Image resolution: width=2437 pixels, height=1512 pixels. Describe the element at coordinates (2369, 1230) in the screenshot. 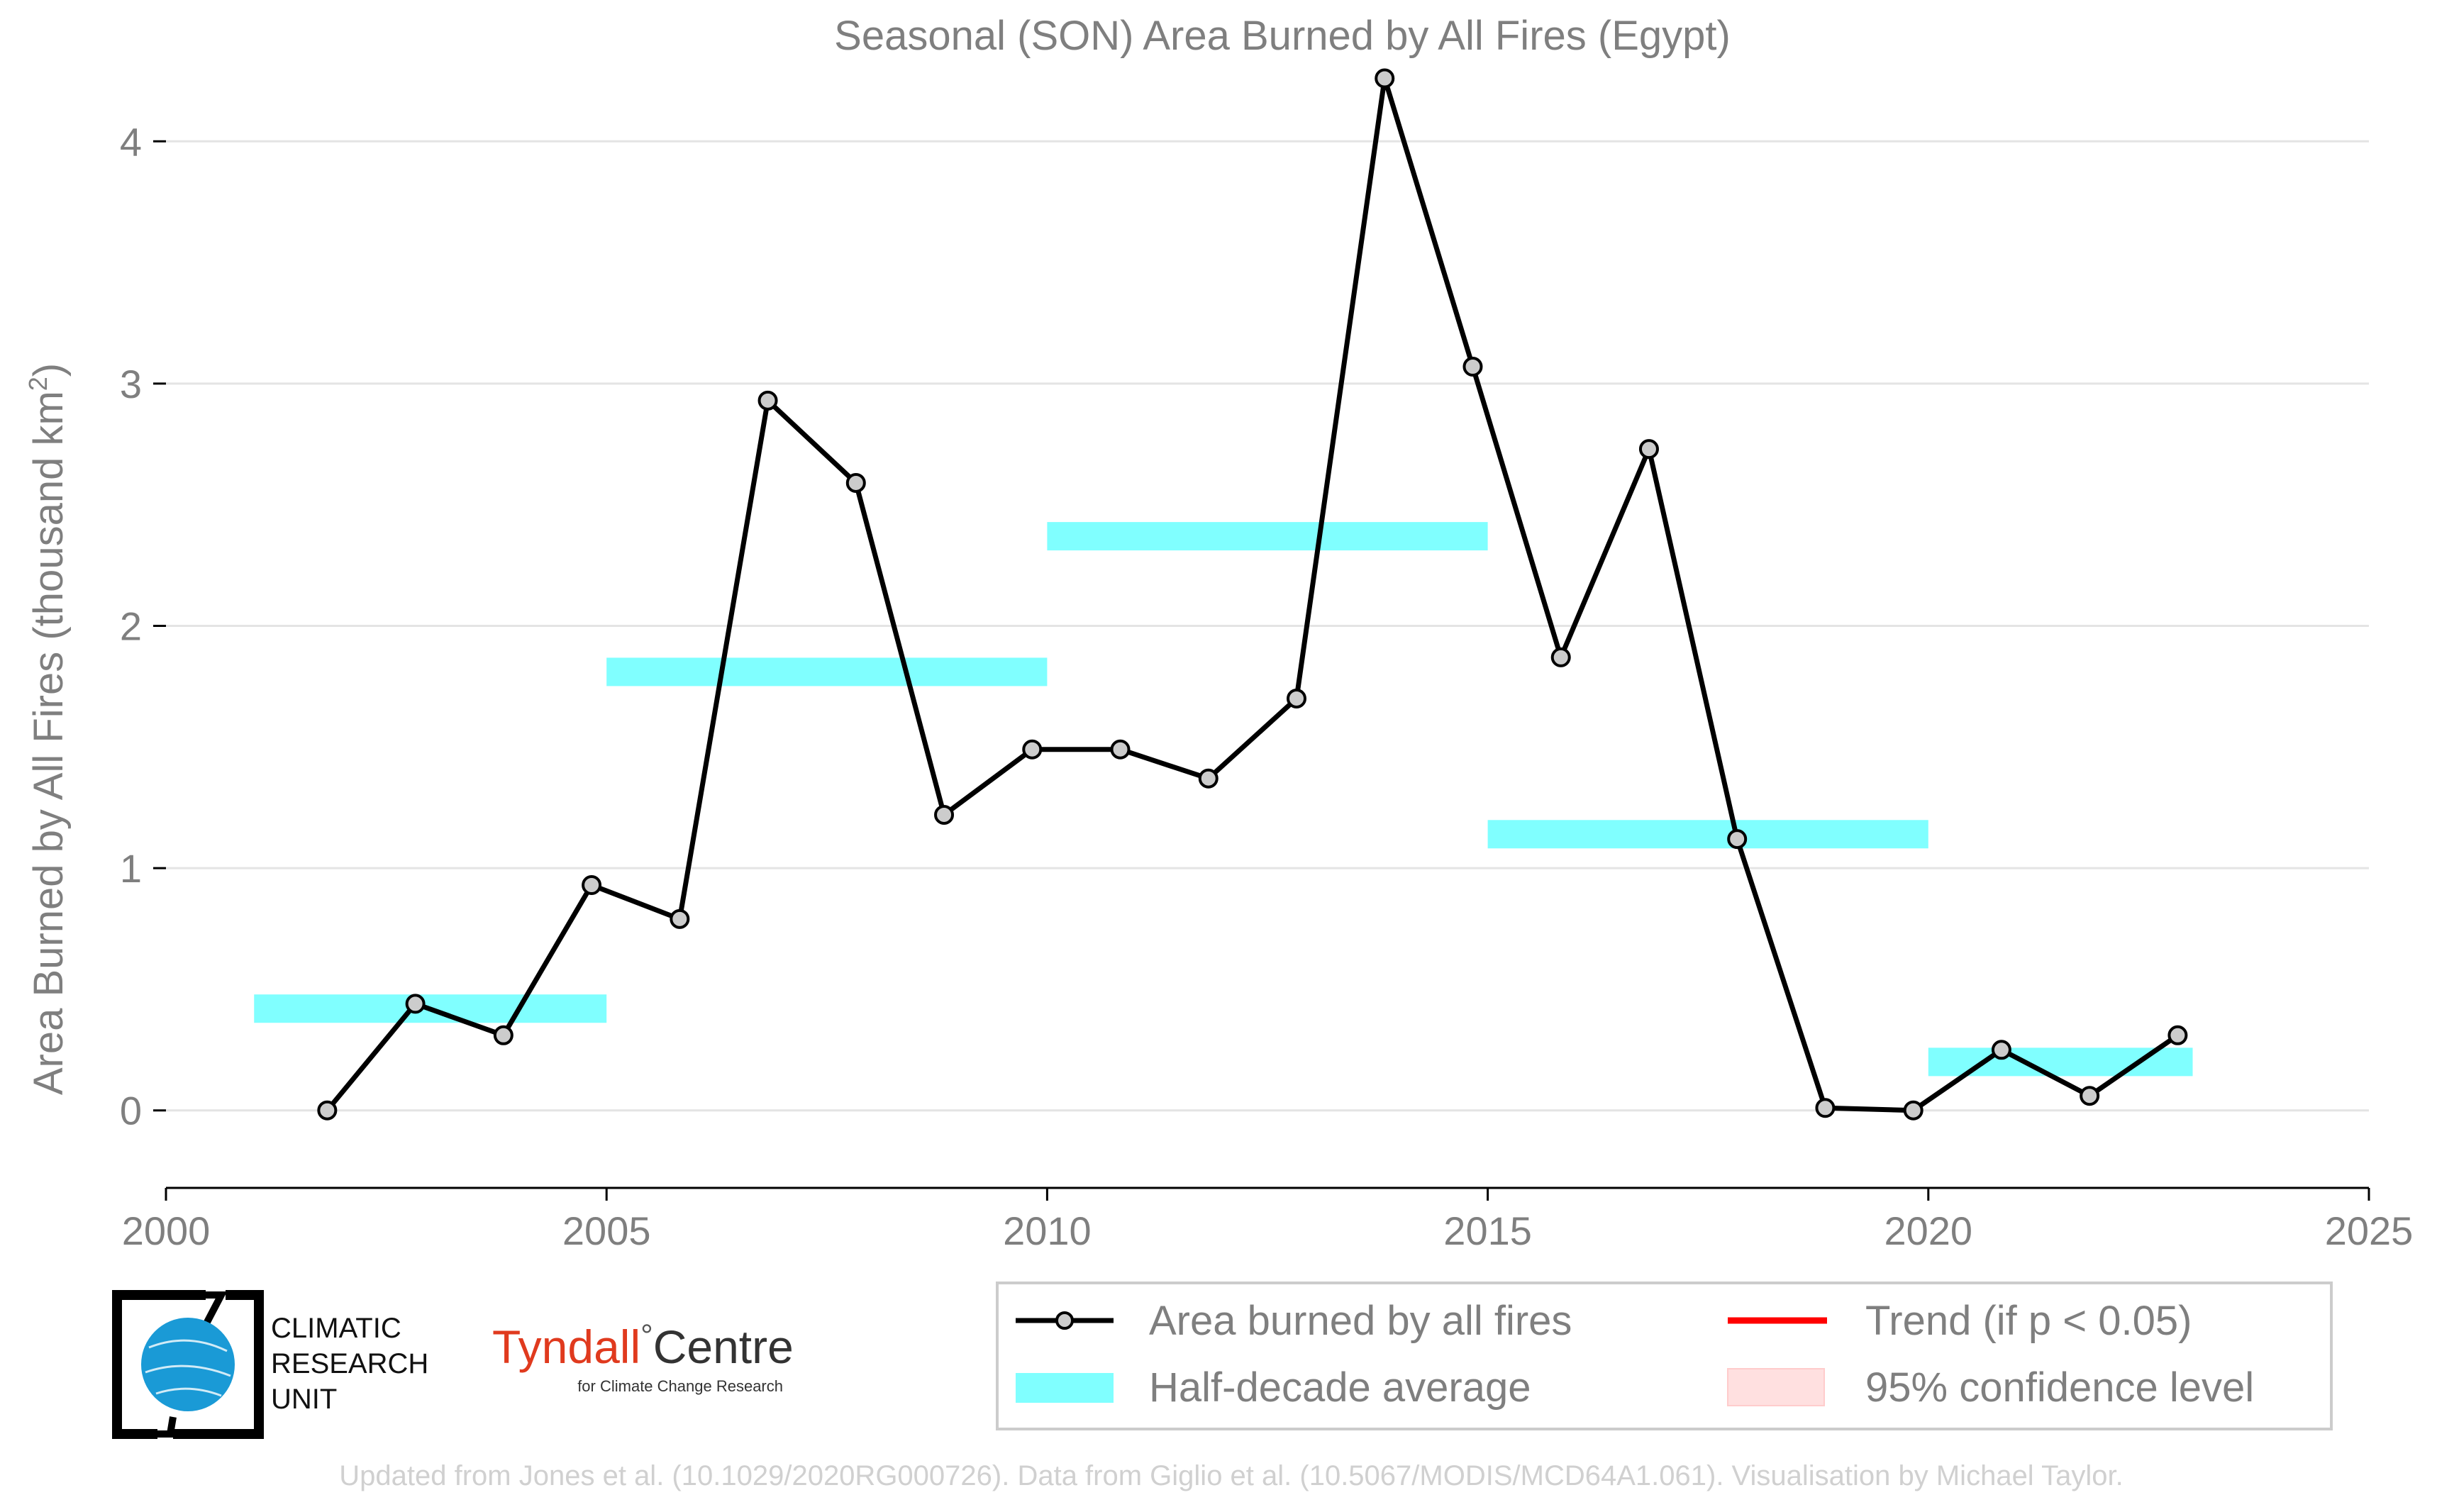

I see `x-tick-label-5: 2025` at that location.